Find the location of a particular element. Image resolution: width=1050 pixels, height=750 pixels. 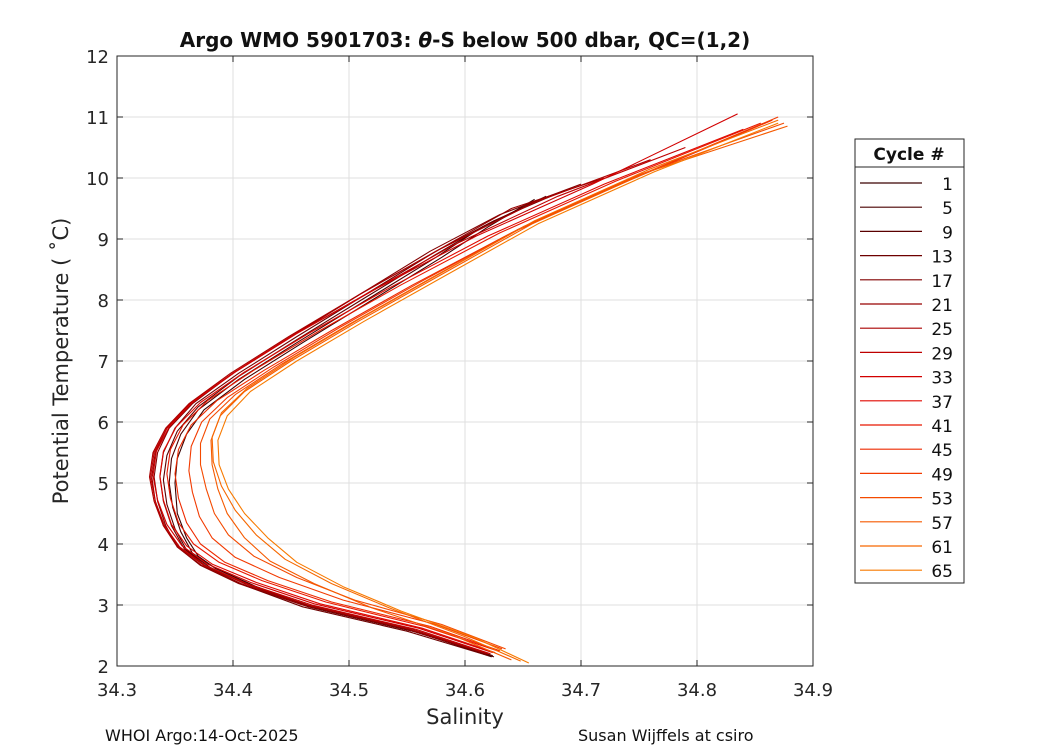

x-tick-label: 34.5 is located at coordinates (349, 690).